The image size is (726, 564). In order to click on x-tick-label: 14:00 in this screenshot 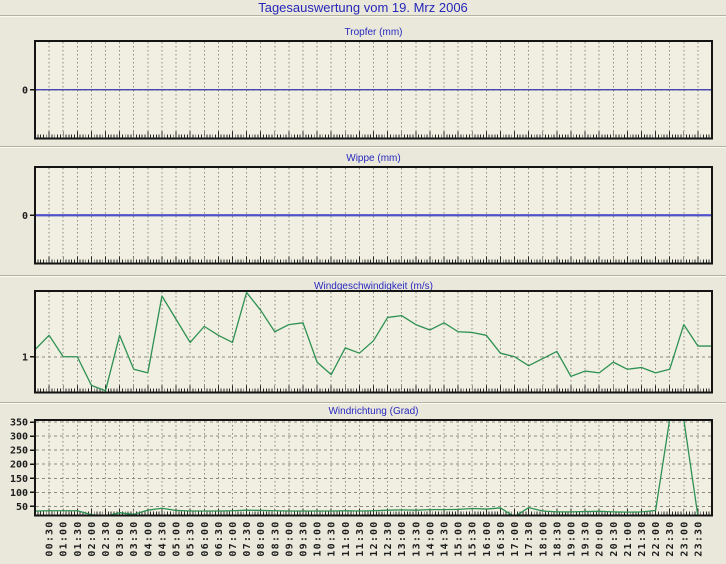, I will do `click(430, 539)`.